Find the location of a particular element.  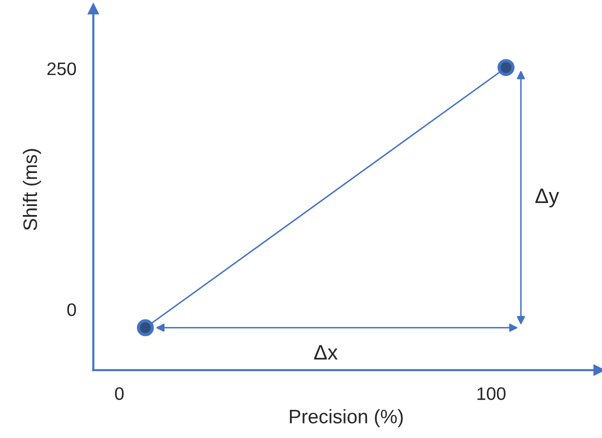

annotation: Δy is located at coordinates (547, 198).